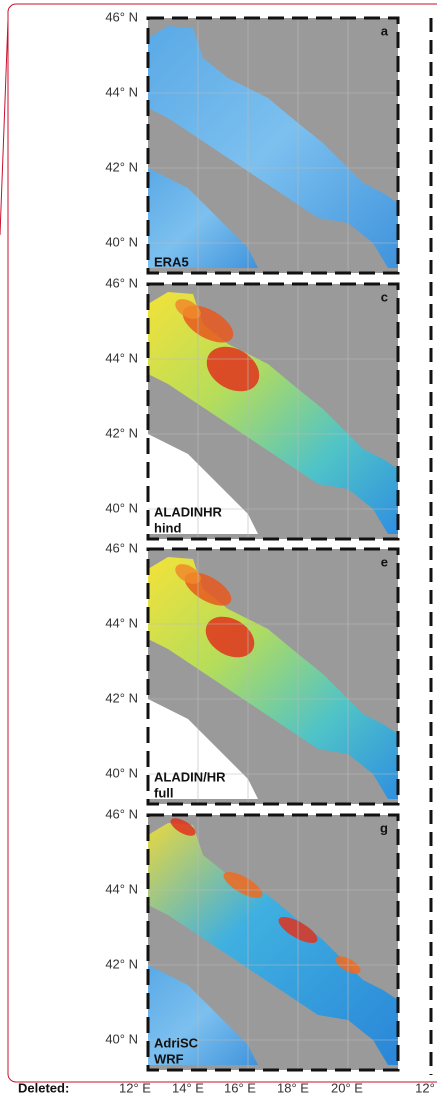 The height and width of the screenshot is (1101, 437). Describe the element at coordinates (240, 1087) in the screenshot. I see `lon-tick-label: 16° E` at that location.